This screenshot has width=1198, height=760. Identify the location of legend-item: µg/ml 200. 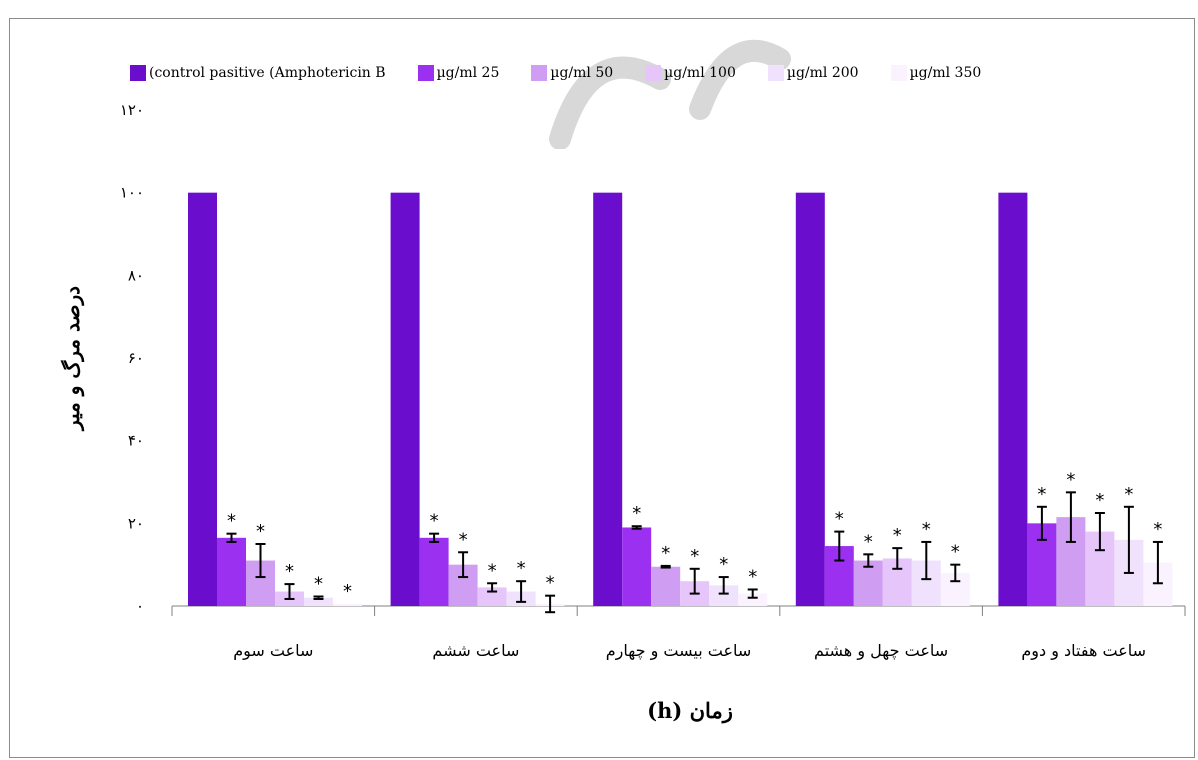
(813, 73).